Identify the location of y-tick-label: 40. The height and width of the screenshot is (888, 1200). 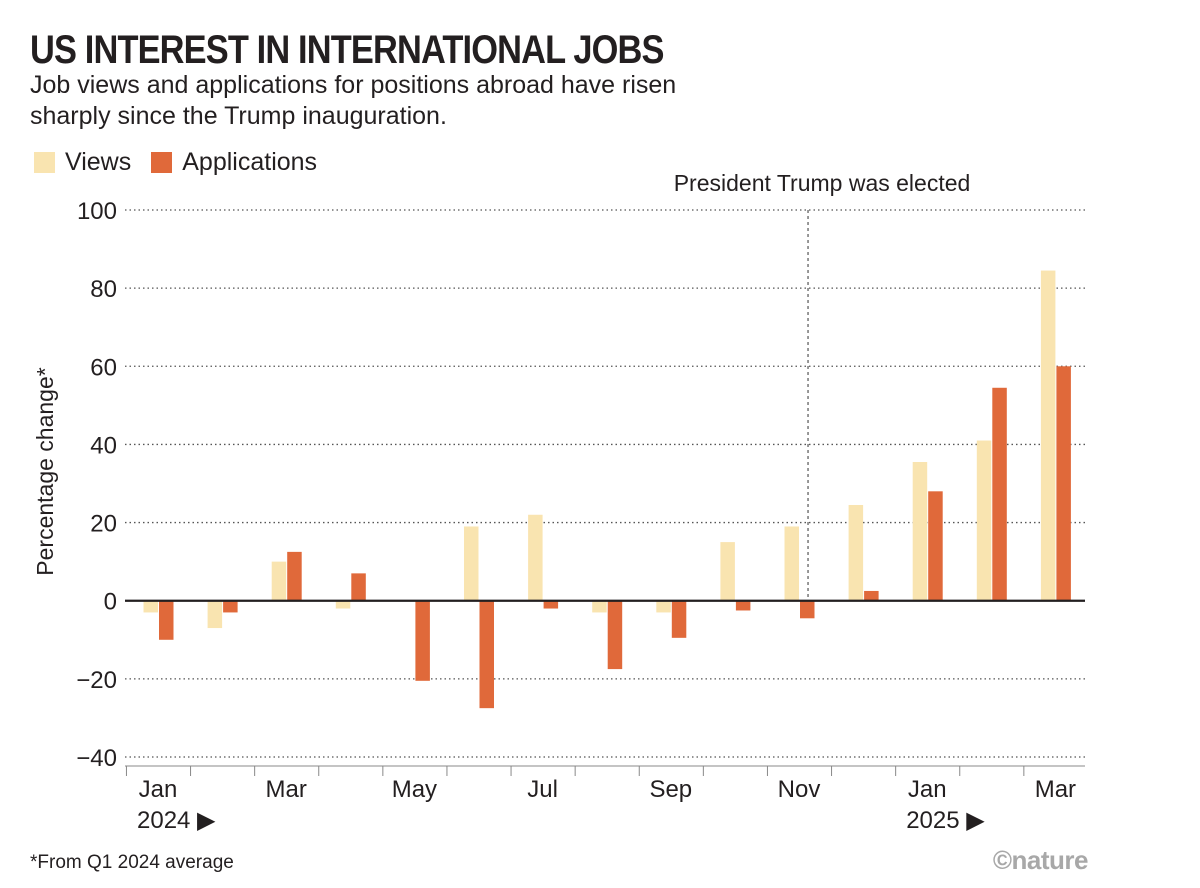
(103, 445).